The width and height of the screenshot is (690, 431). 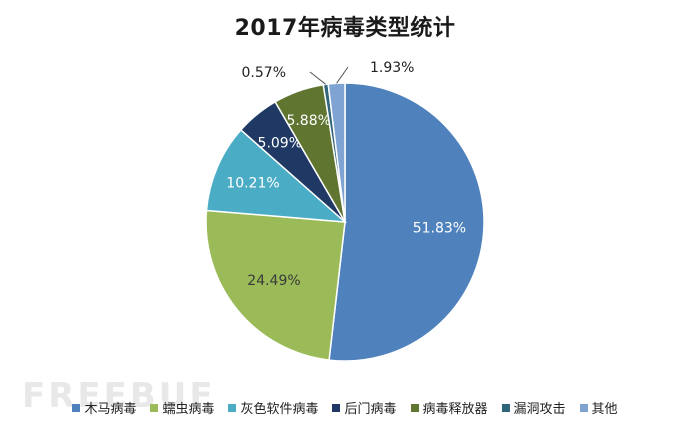 What do you see at coordinates (264, 73) in the screenshot?
I see `slice-label: 0.57%` at bounding box center [264, 73].